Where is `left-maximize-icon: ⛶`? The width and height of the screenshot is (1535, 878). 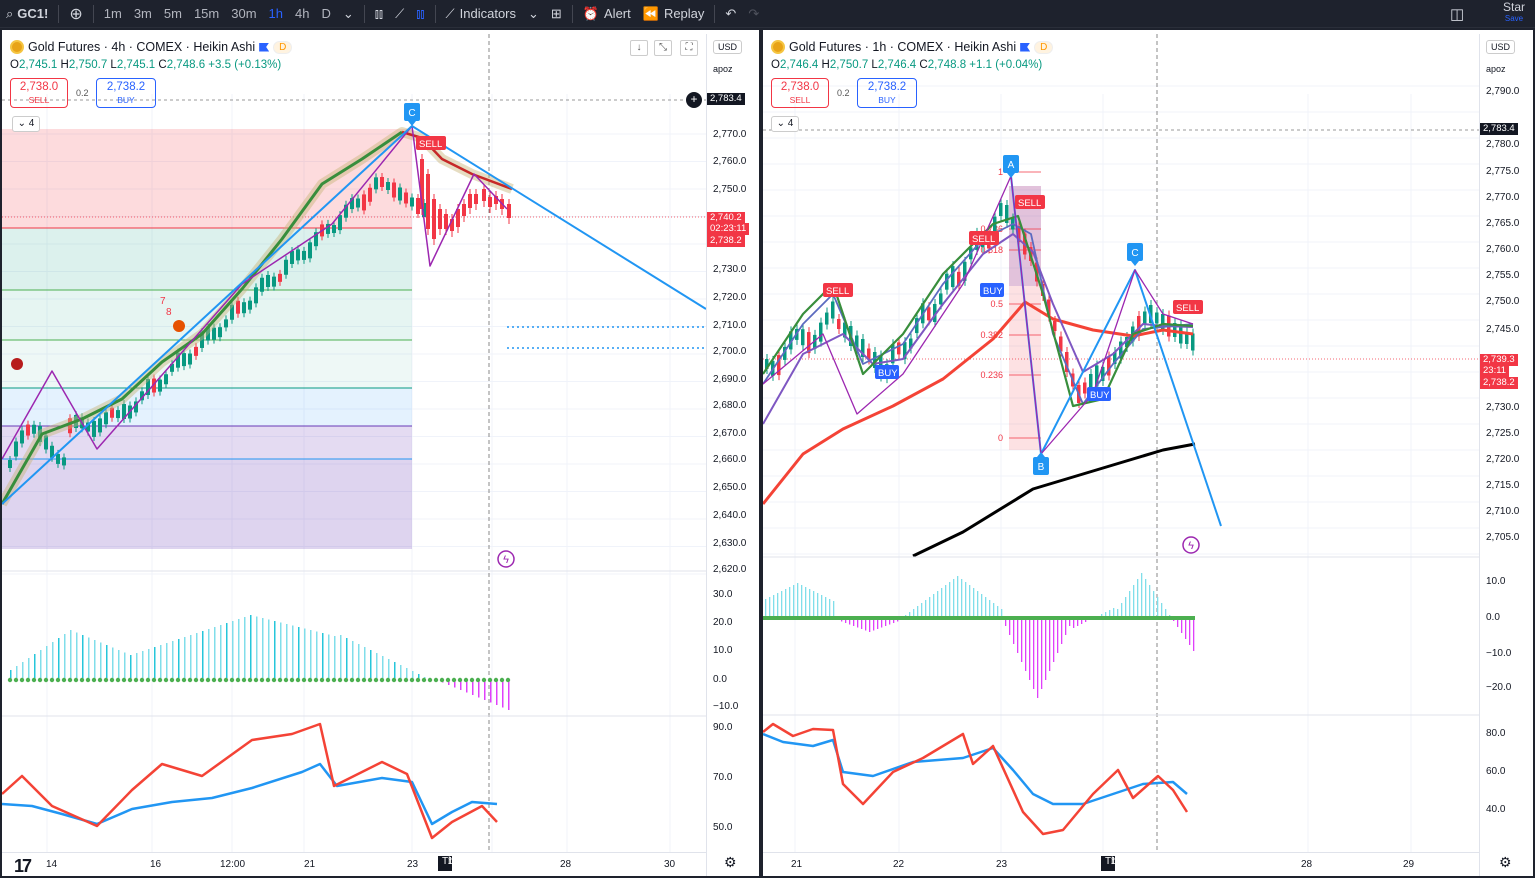 left-maximize-icon: ⛶ is located at coordinates (689, 48).